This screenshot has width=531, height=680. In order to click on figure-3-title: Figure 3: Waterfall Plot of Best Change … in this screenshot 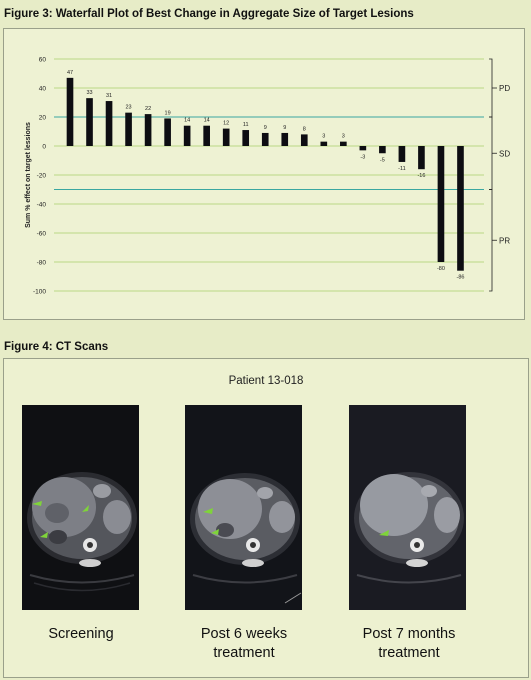, I will do `click(209, 14)`.